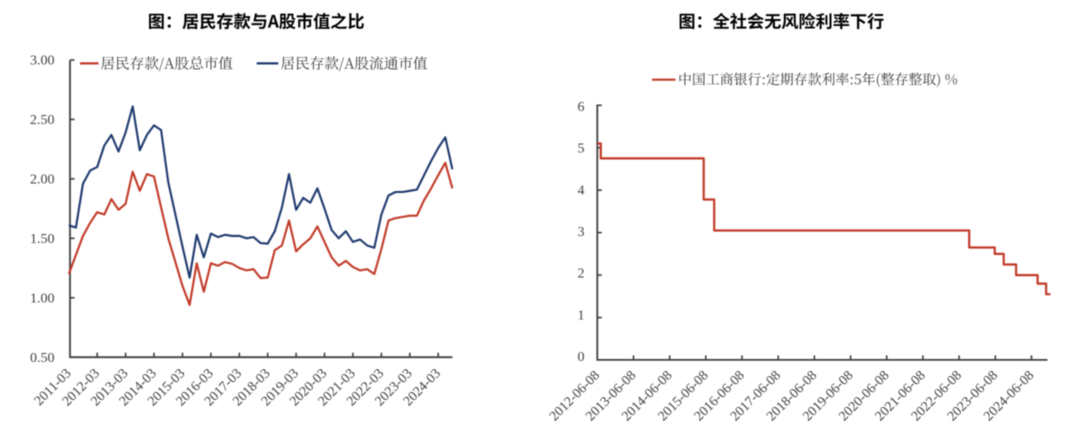 Image resolution: width=1080 pixels, height=447 pixels. What do you see at coordinates (581, 190) in the screenshot?
I see `svg-text: 4` at bounding box center [581, 190].